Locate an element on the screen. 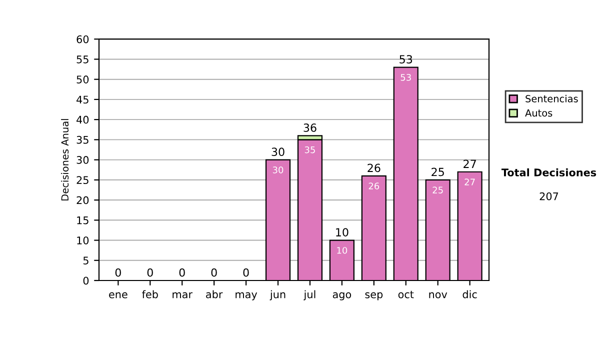  x-tick-label: oct is located at coordinates (406, 294).